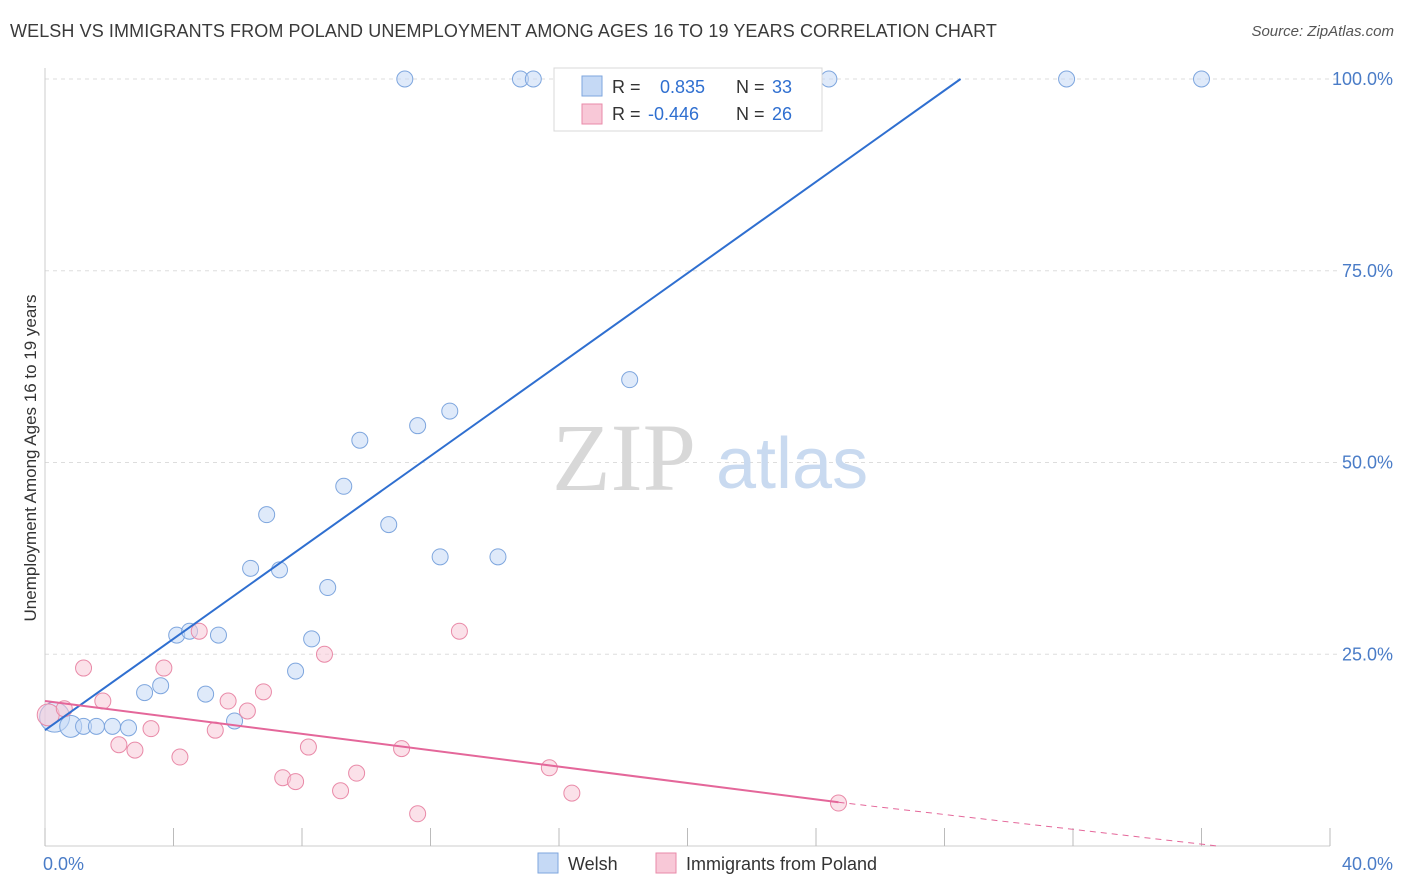  Describe the element at coordinates (688, 99) in the screenshot. I see `stats-legend: R = 0.835 N = 33 R = -0.446 N = 26` at that location.